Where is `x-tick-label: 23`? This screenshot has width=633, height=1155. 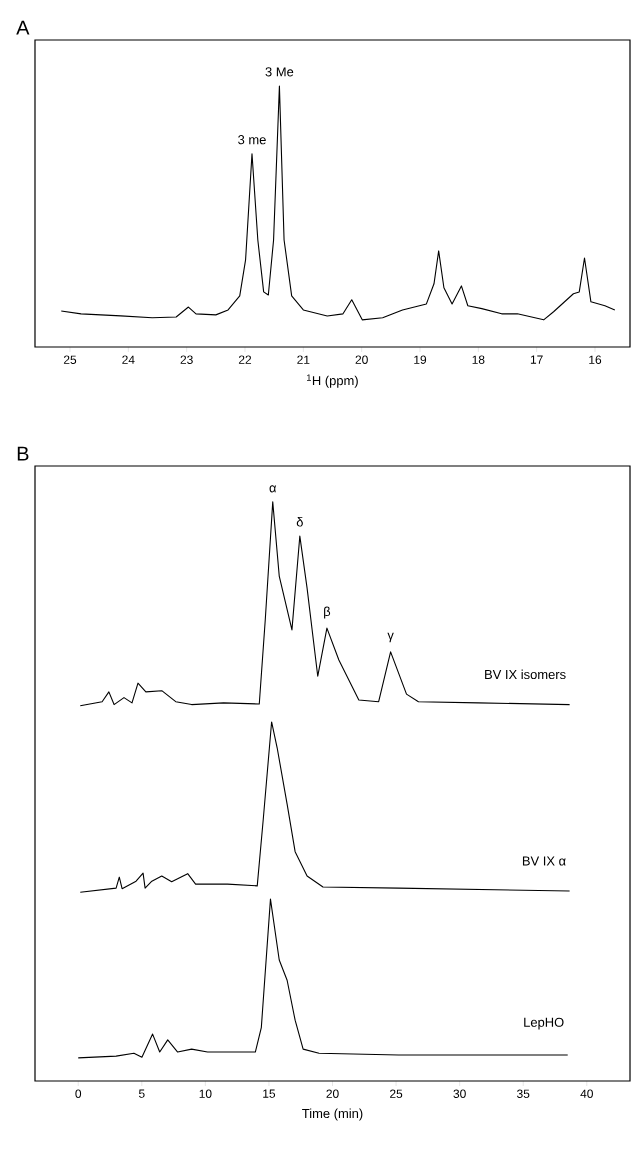 x-tick-label: 23 is located at coordinates (186, 359).